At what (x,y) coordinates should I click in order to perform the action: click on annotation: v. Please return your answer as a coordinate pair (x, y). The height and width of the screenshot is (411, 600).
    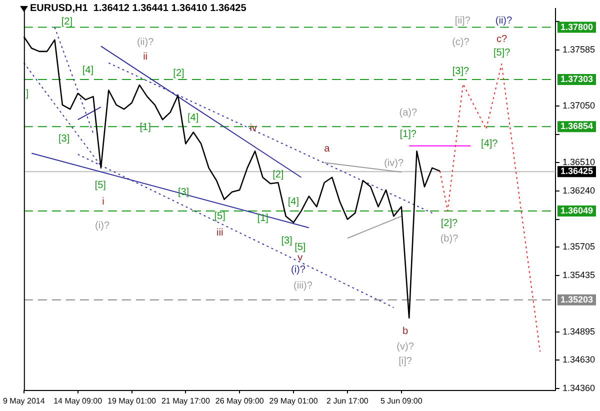
    Looking at the image, I should click on (300, 258).